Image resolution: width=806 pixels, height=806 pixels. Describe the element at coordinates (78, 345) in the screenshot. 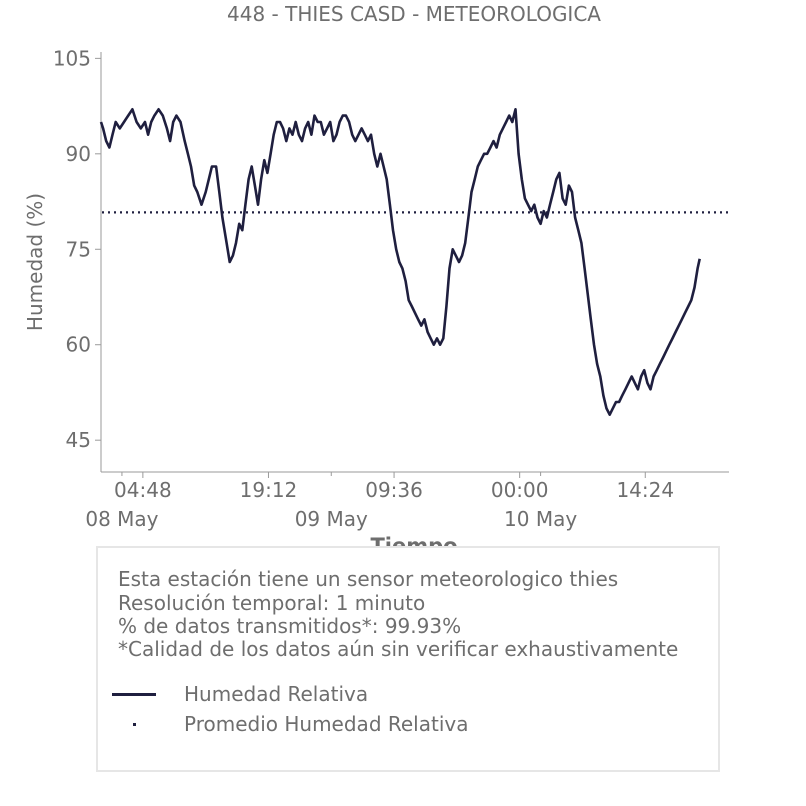

I see `y-tick-label: 60` at that location.